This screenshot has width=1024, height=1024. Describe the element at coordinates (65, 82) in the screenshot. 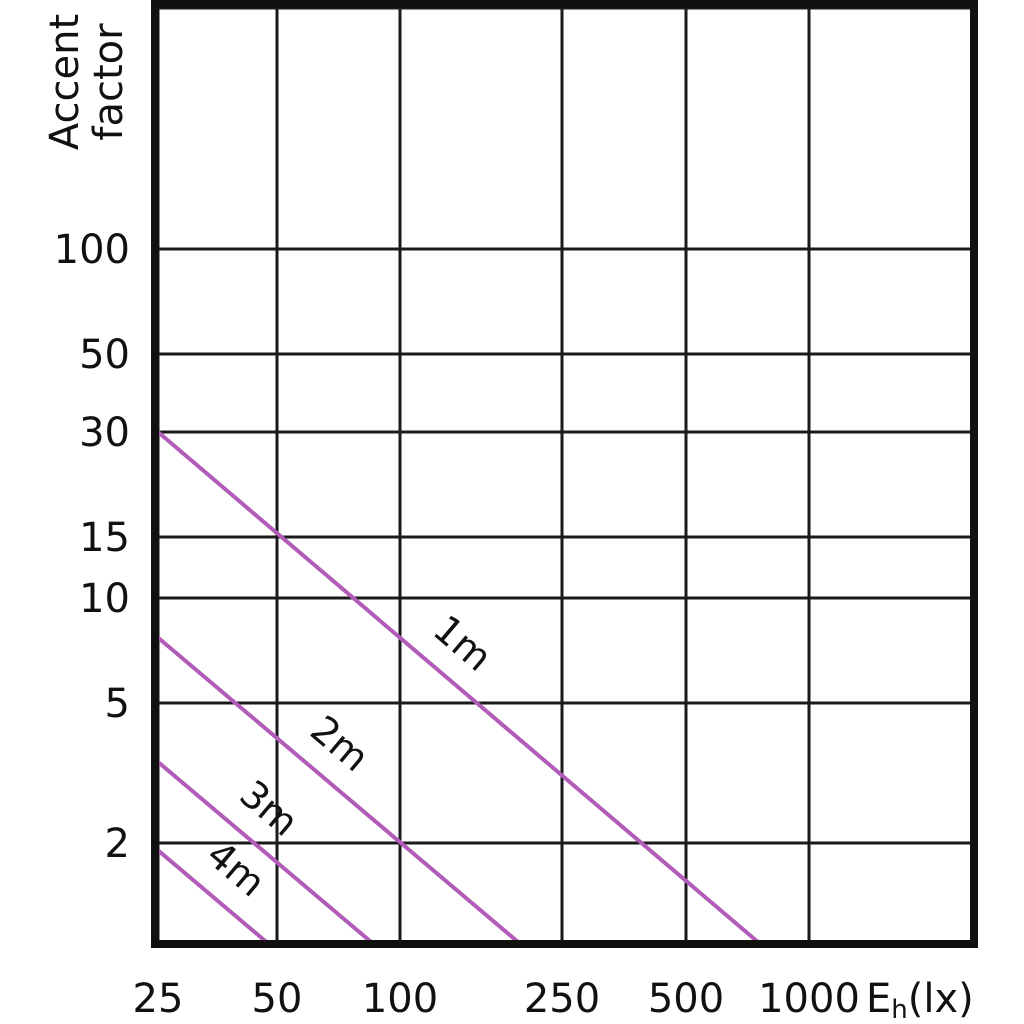

I see `y-axis-label-line: Accent` at that location.